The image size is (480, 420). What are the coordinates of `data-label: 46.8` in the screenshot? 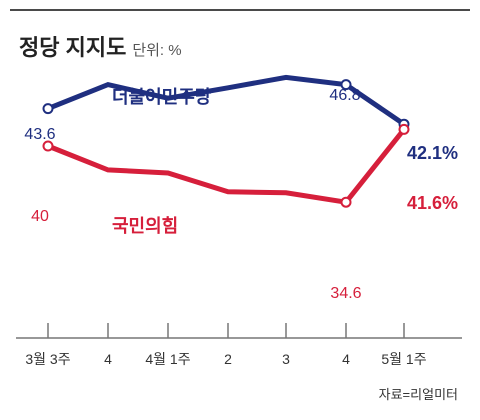 It's located at (344, 95).